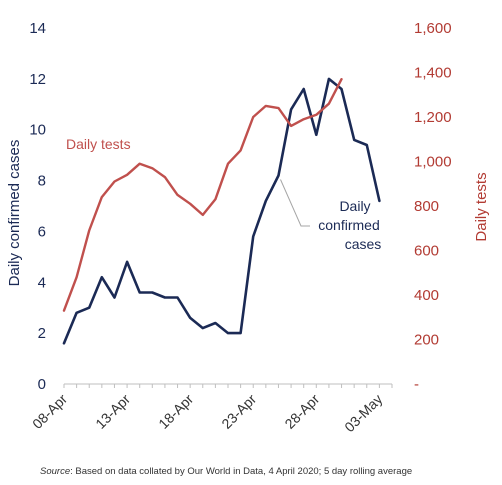  Describe the element at coordinates (37, 28) in the screenshot. I see `y-tick-label-left: 14` at that location.